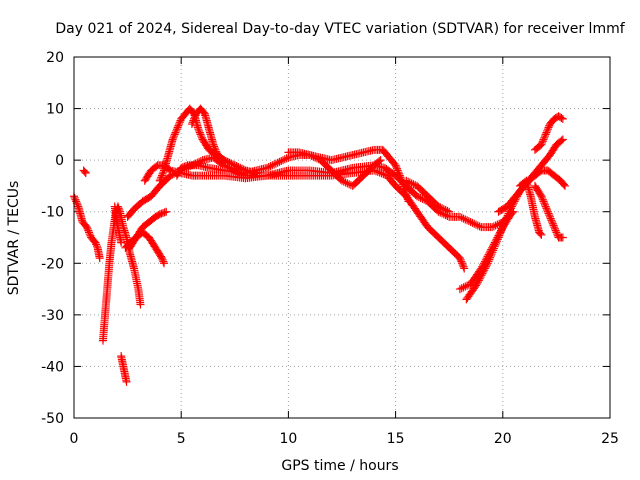  Describe the element at coordinates (14, 238) in the screenshot. I see `y-axis-label: SDTVAR / TECUs` at that location.